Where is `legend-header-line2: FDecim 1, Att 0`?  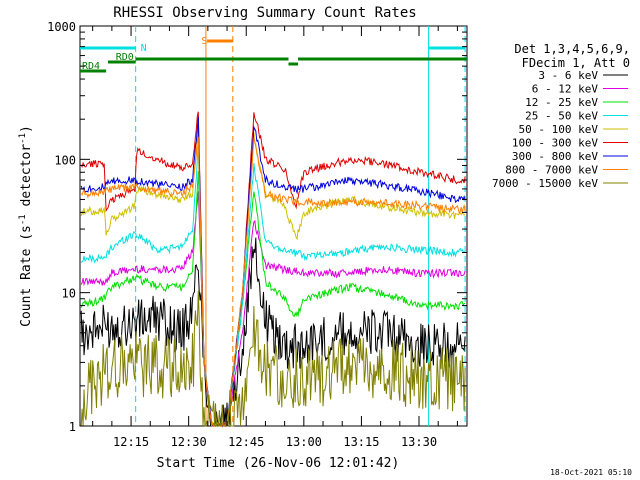 legend-header-line2: FDecim 1, Att 0 is located at coordinates (576, 63).